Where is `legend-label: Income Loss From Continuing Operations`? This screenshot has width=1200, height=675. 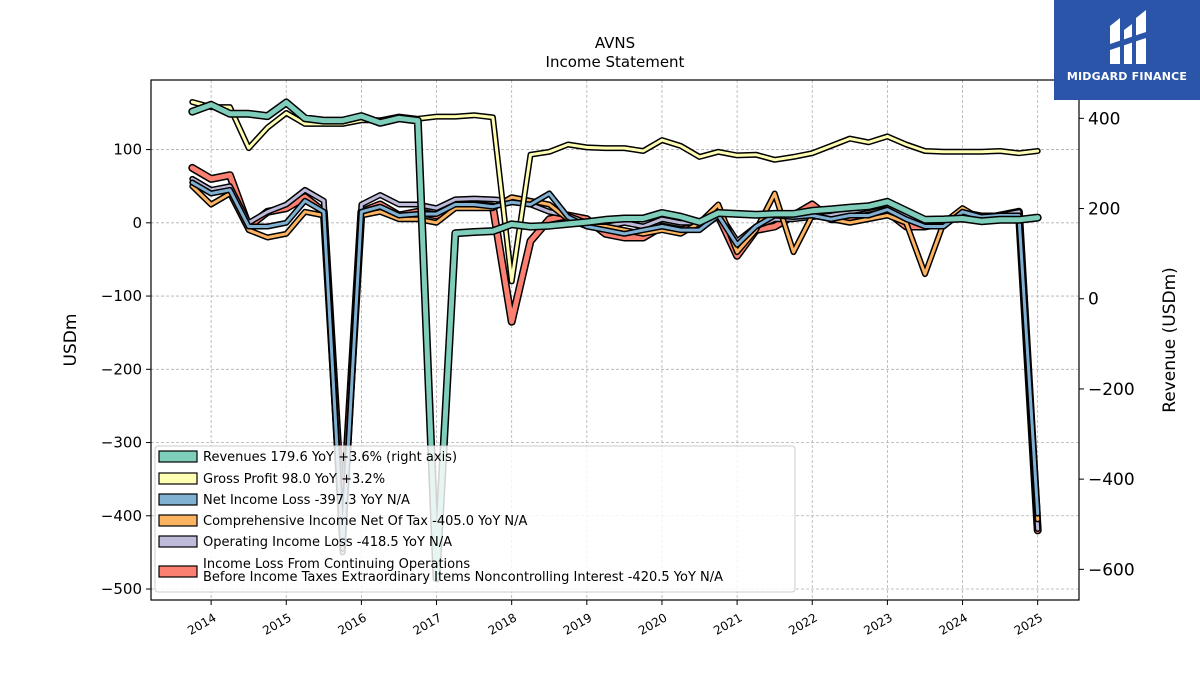 legend-label: Income Loss From Continuing Operations is located at coordinates (336, 564).